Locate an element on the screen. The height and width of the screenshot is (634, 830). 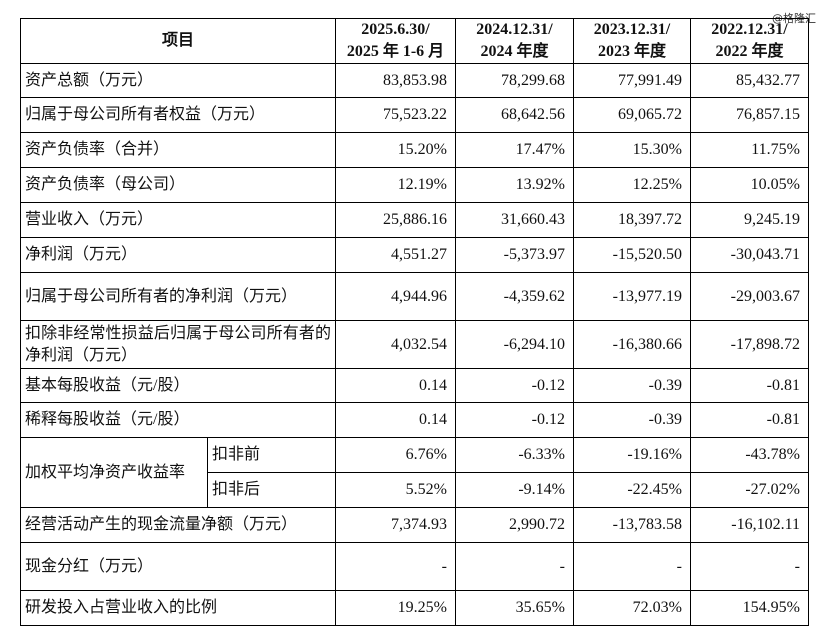
header-item: 项目 is located at coordinates (178, 41).